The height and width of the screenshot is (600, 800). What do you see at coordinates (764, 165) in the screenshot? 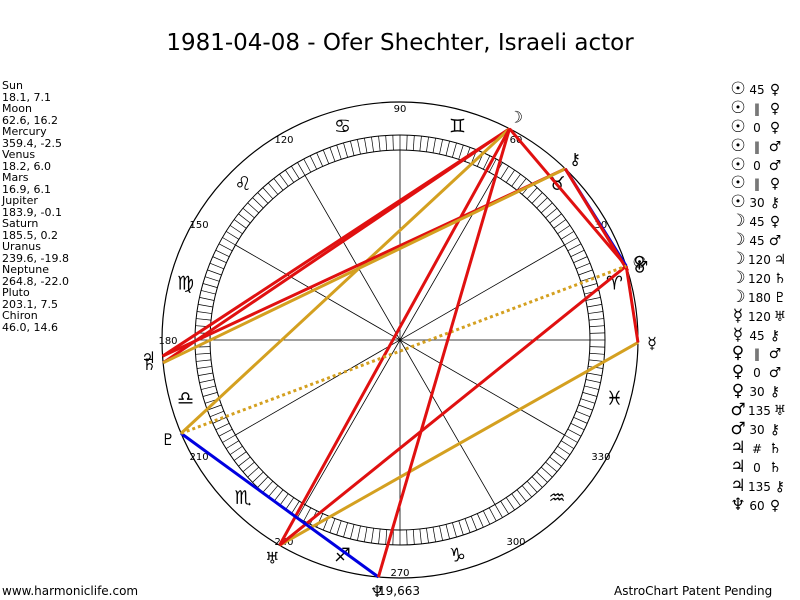
I see `aspect-row: ☉ 0 ♂` at bounding box center [764, 165].